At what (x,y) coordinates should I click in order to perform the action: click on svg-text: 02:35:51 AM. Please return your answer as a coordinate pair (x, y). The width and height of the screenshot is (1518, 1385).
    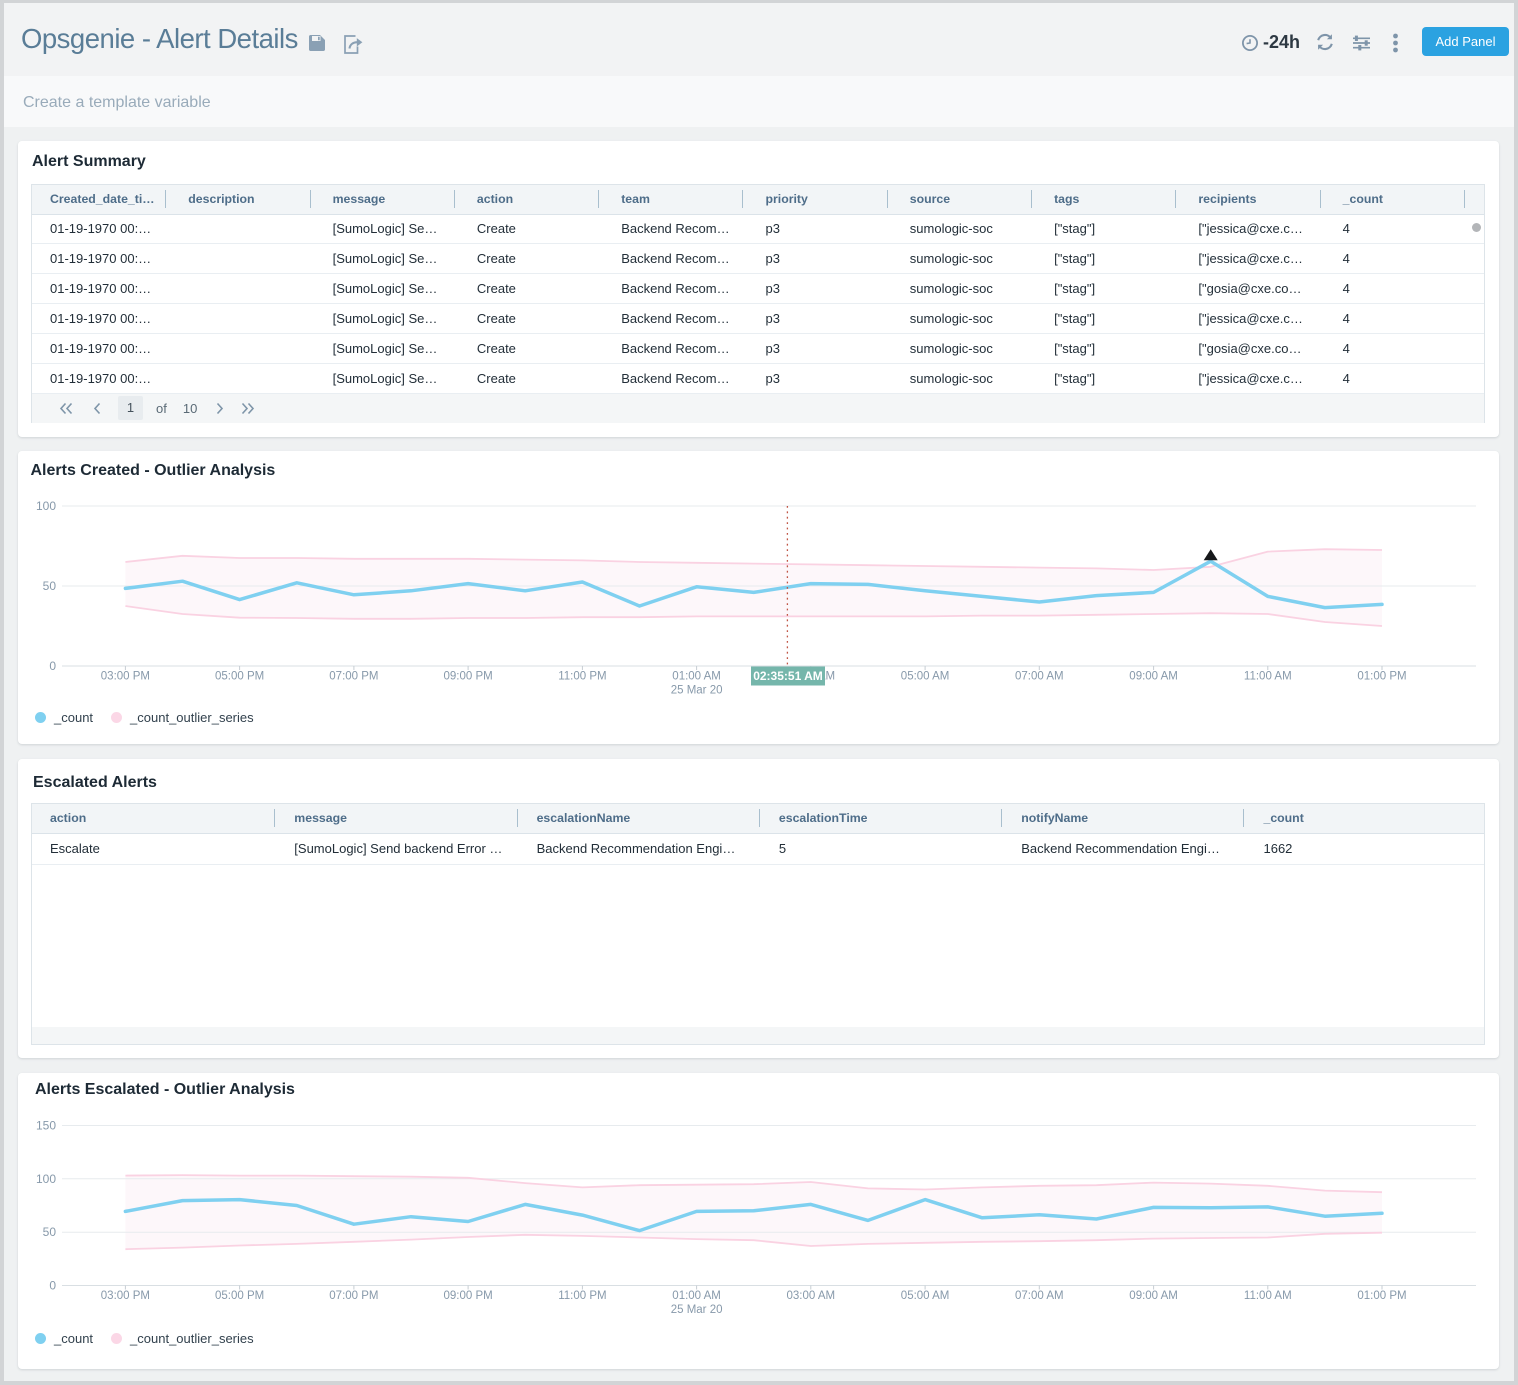
    Looking at the image, I should click on (788, 676).